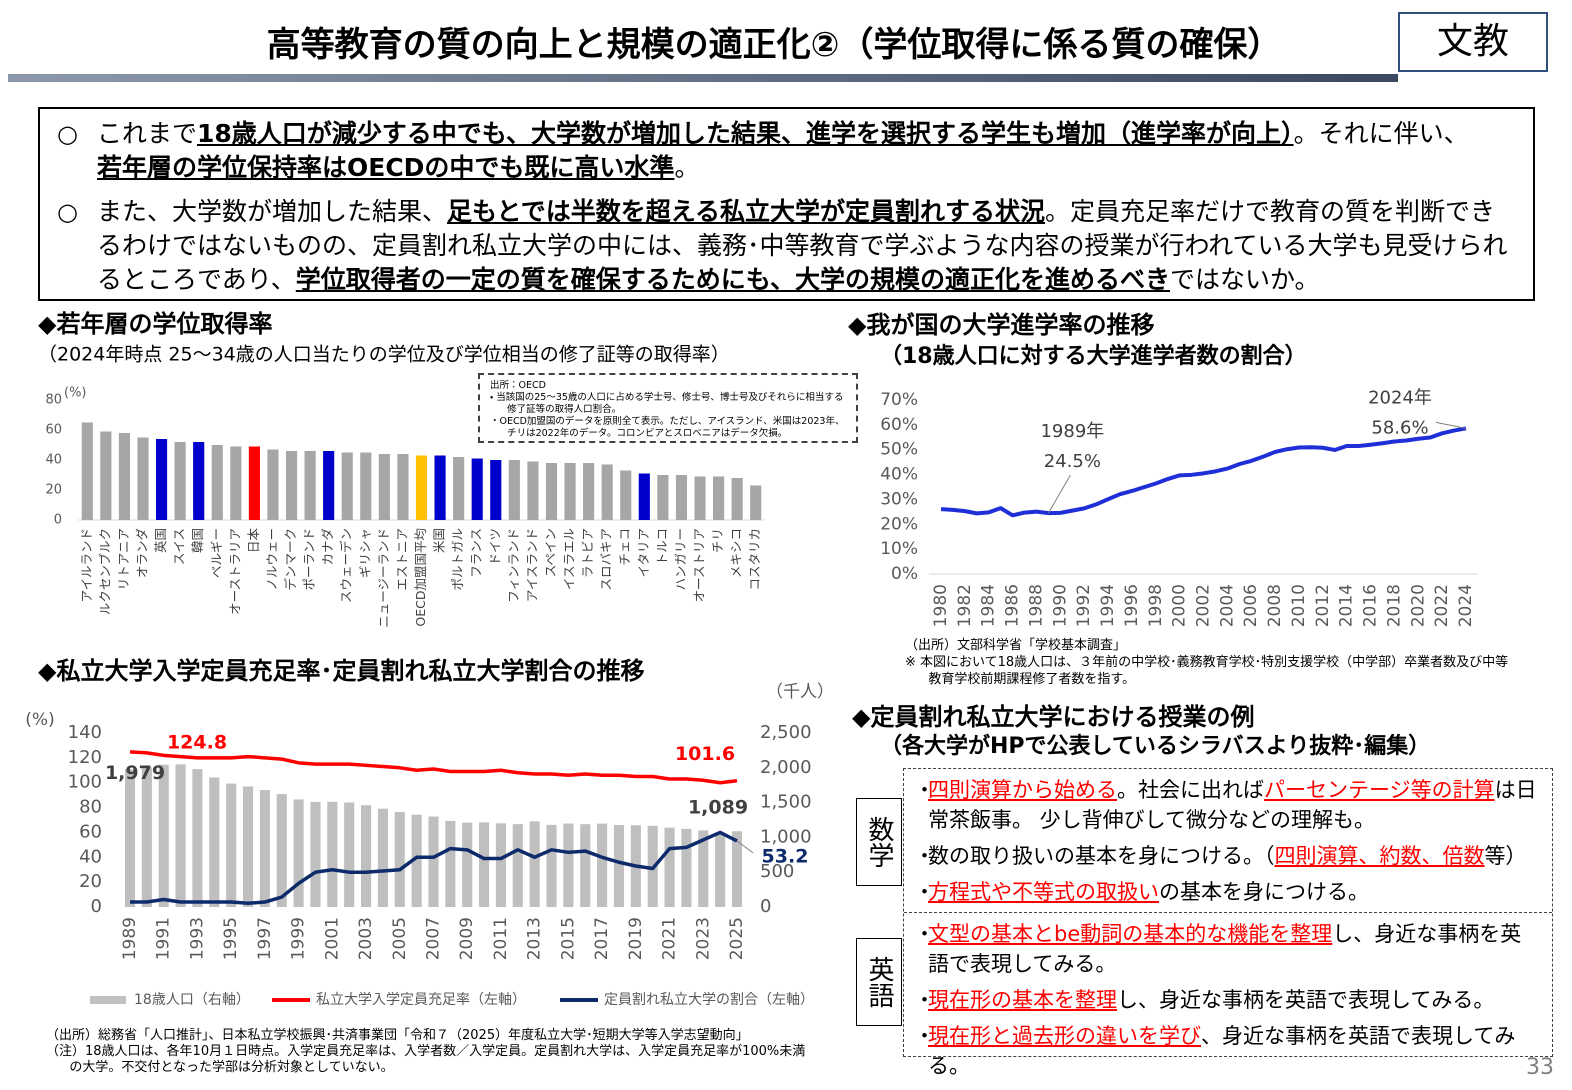 This screenshot has width=1572, height=1090. I want to click on x-tick-label: 2004, so click(1227, 605).